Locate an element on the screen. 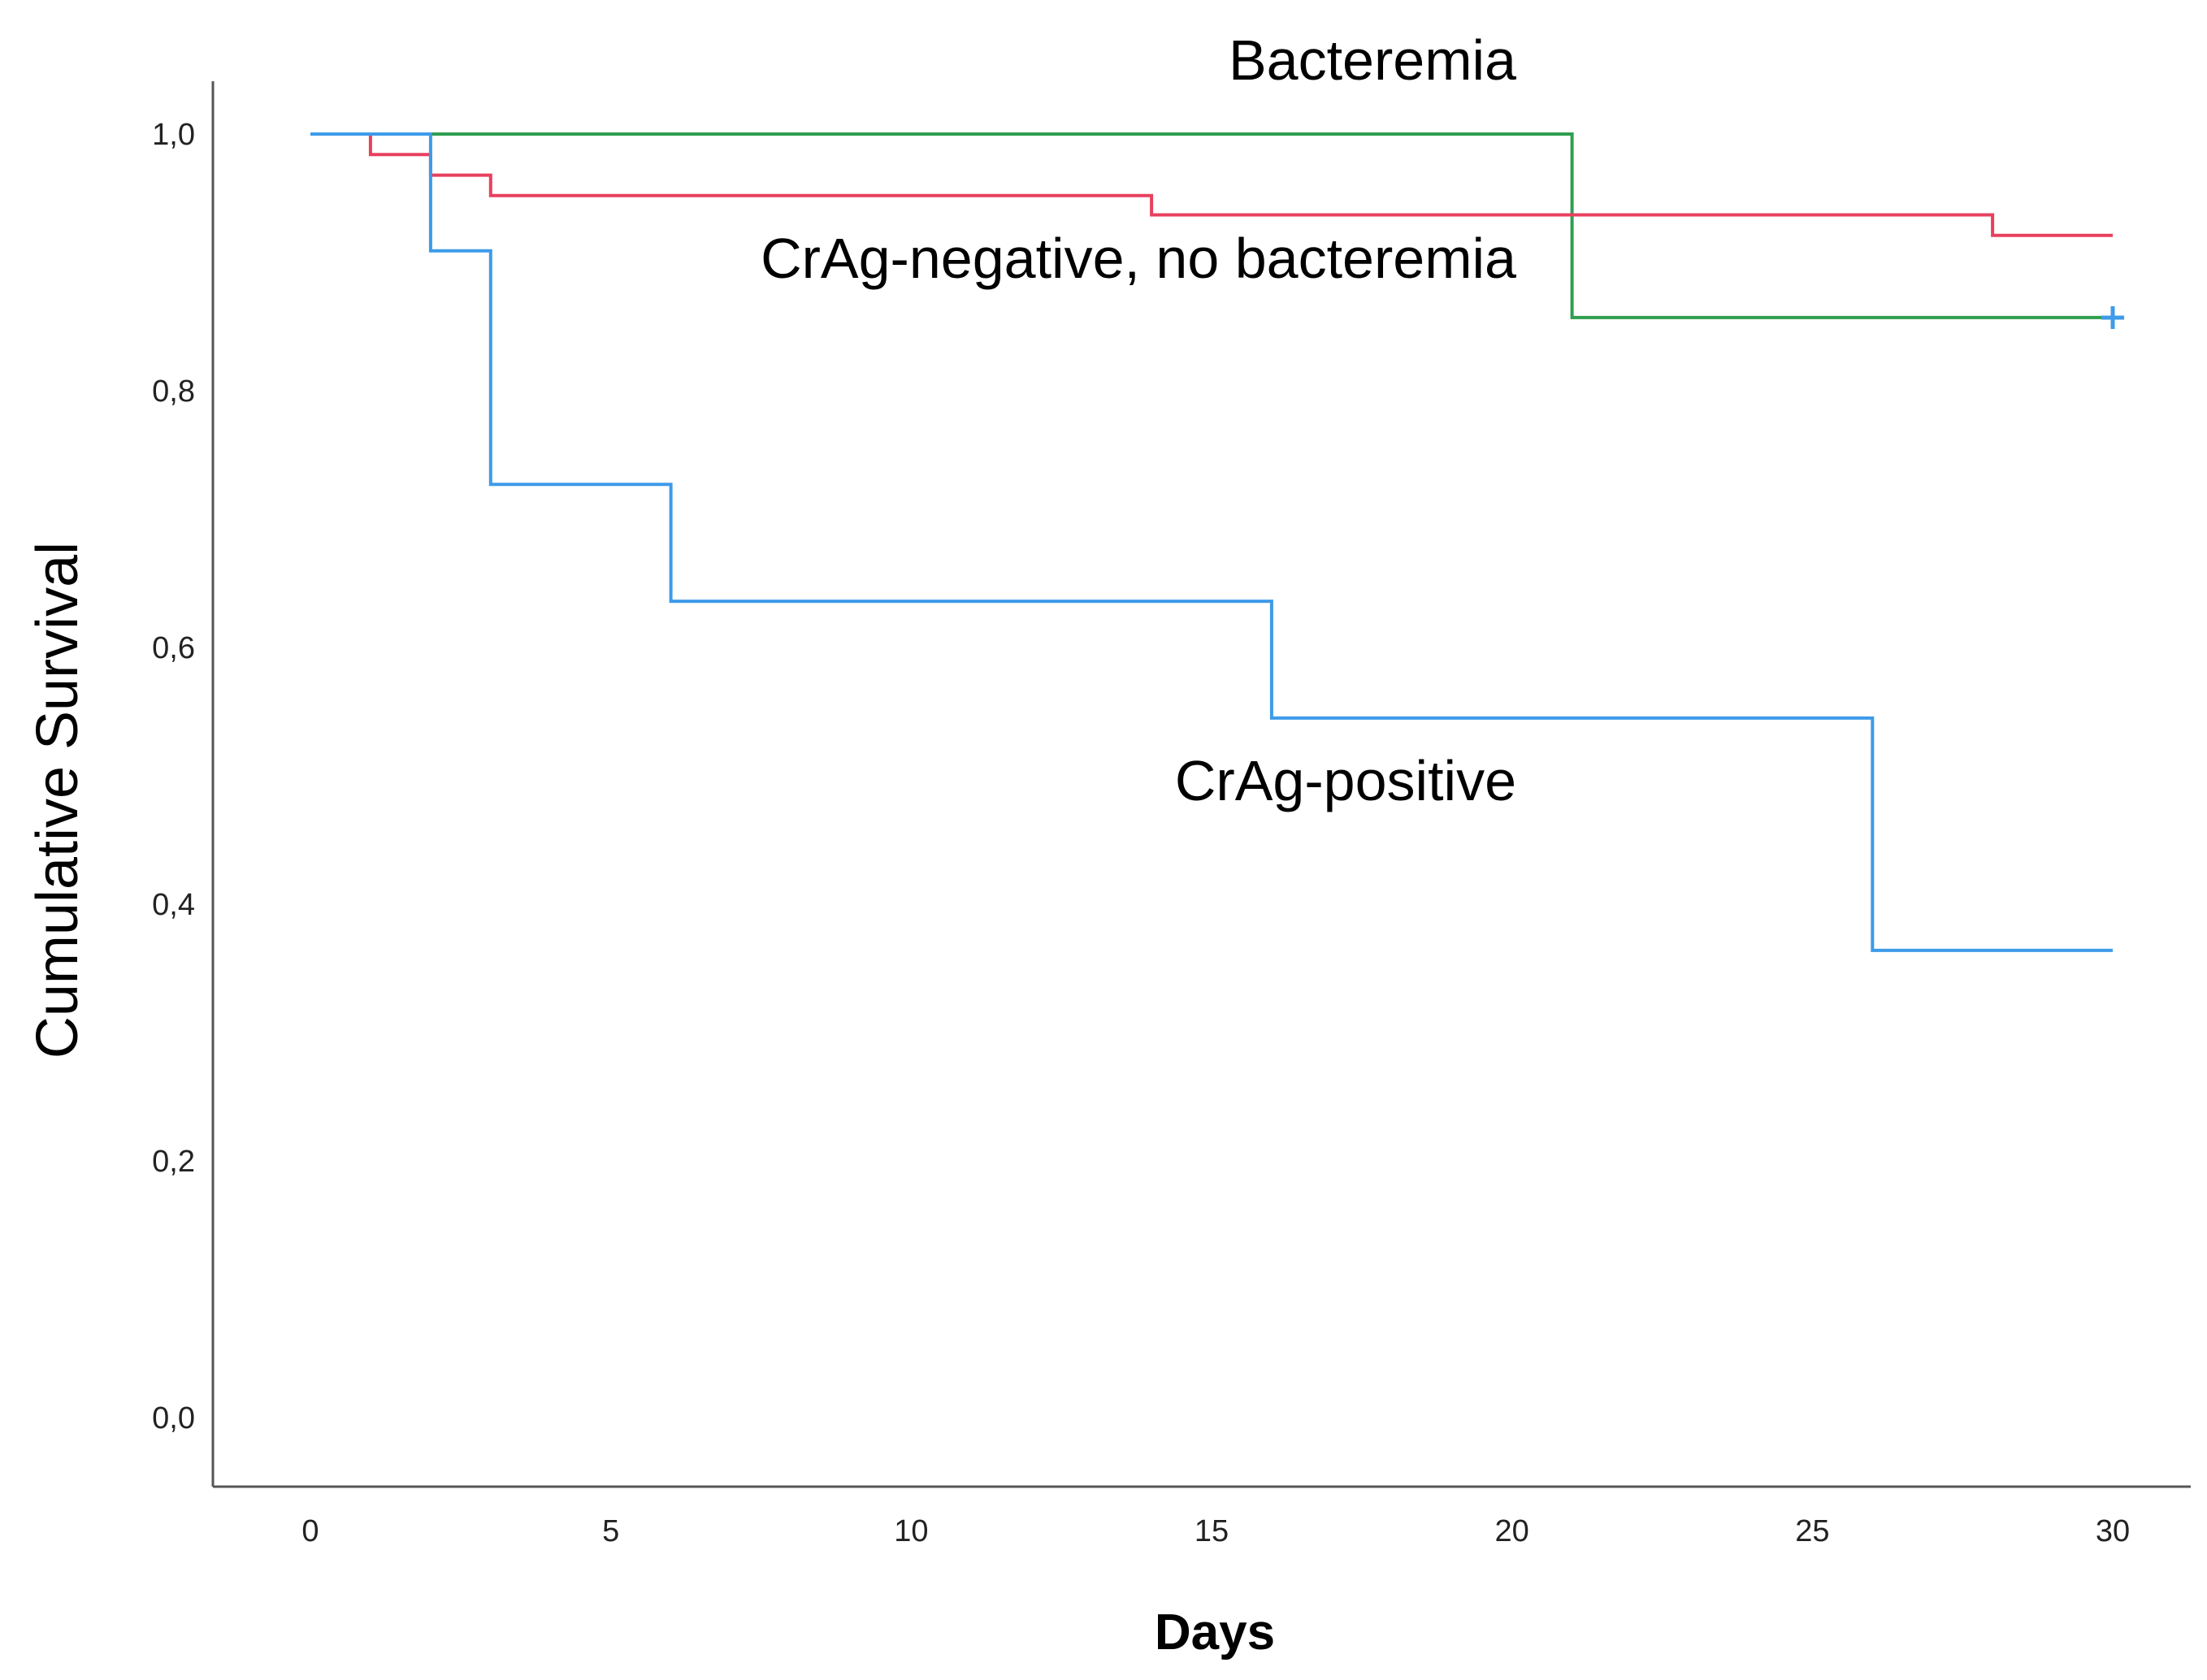 The height and width of the screenshot is (1680, 2207). censor-marks is located at coordinates (2112, 317).